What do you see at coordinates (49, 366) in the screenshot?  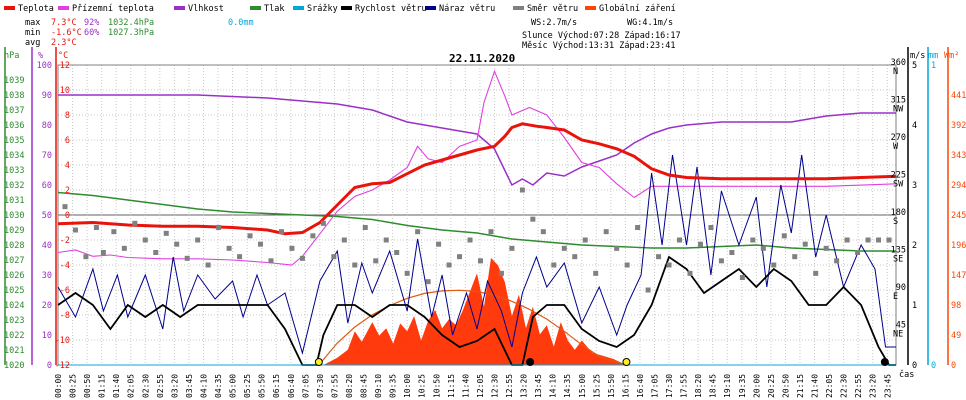 I see `humidity-tick: 0` at bounding box center [49, 366].